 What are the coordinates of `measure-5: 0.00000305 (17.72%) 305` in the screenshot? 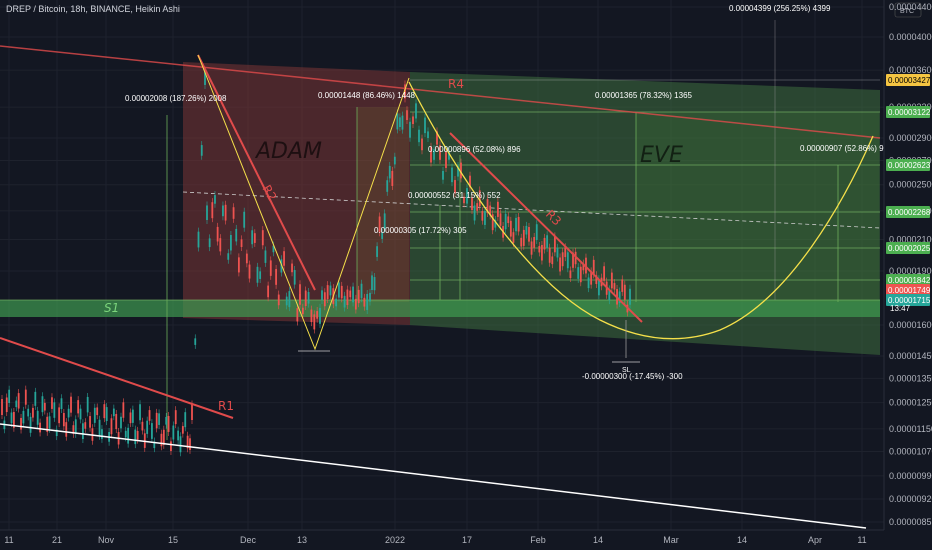 It's located at (420, 230).